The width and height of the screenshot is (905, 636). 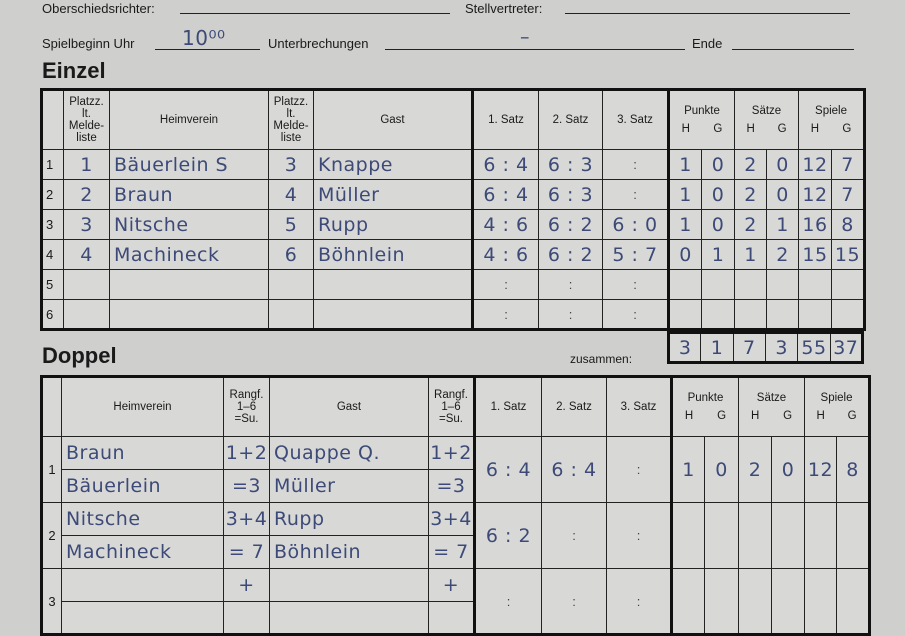 What do you see at coordinates (189, 224) in the screenshot?
I see `home-player: Nitsche` at bounding box center [189, 224].